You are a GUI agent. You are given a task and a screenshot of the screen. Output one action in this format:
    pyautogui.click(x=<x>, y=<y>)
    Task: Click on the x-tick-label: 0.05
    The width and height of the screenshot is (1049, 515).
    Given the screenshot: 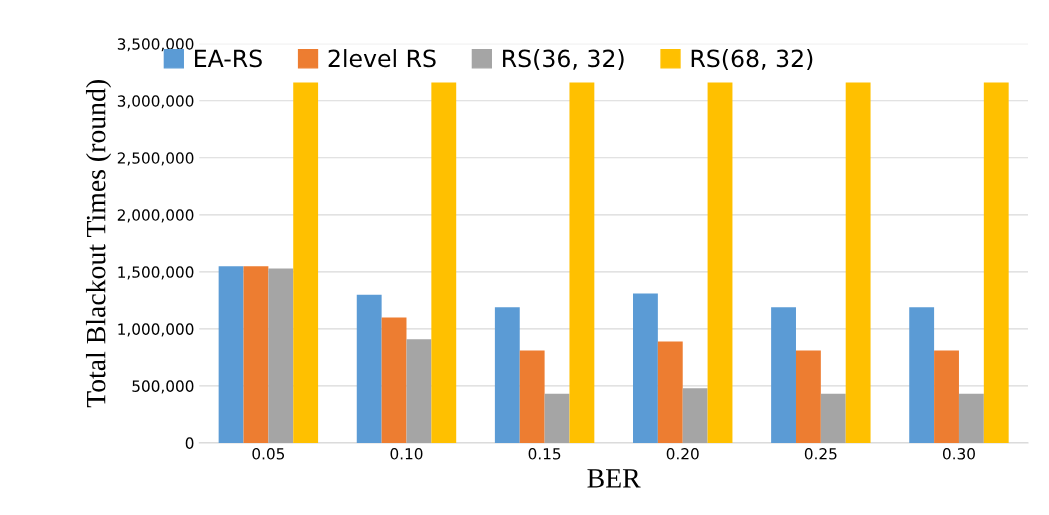 What is the action you would take?
    pyautogui.click(x=268, y=454)
    